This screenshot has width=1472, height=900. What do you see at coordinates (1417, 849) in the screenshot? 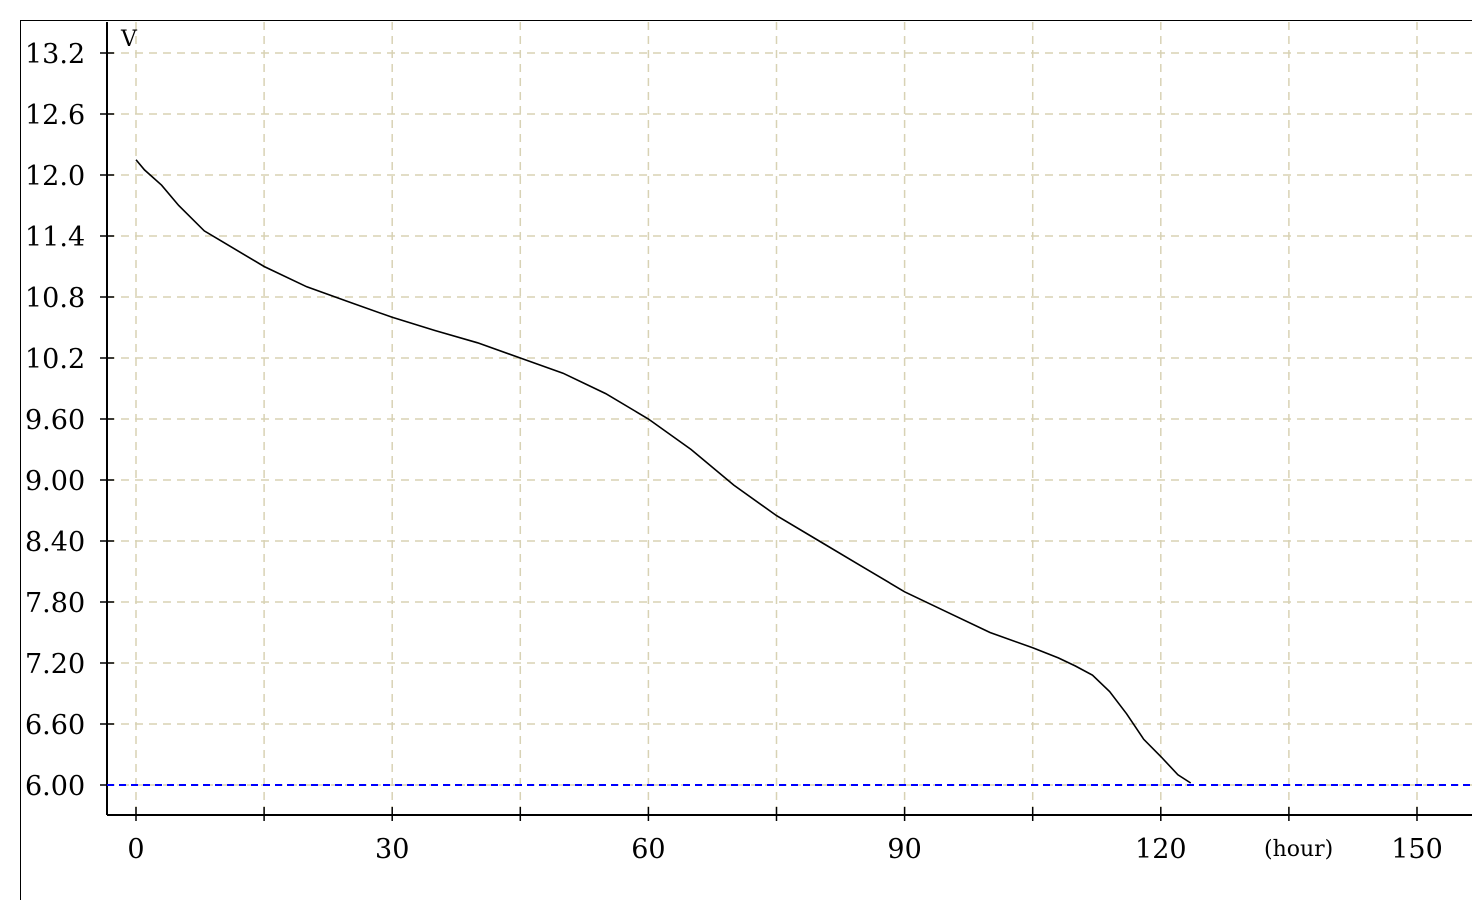
I see `x-tick-label: 150` at bounding box center [1417, 849].